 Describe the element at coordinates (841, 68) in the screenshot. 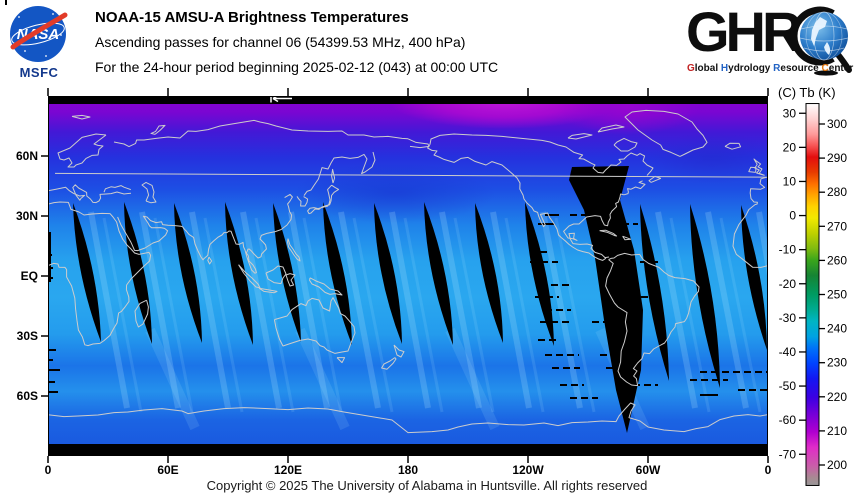

I see `ghrc-tagline-word: enter` at that location.